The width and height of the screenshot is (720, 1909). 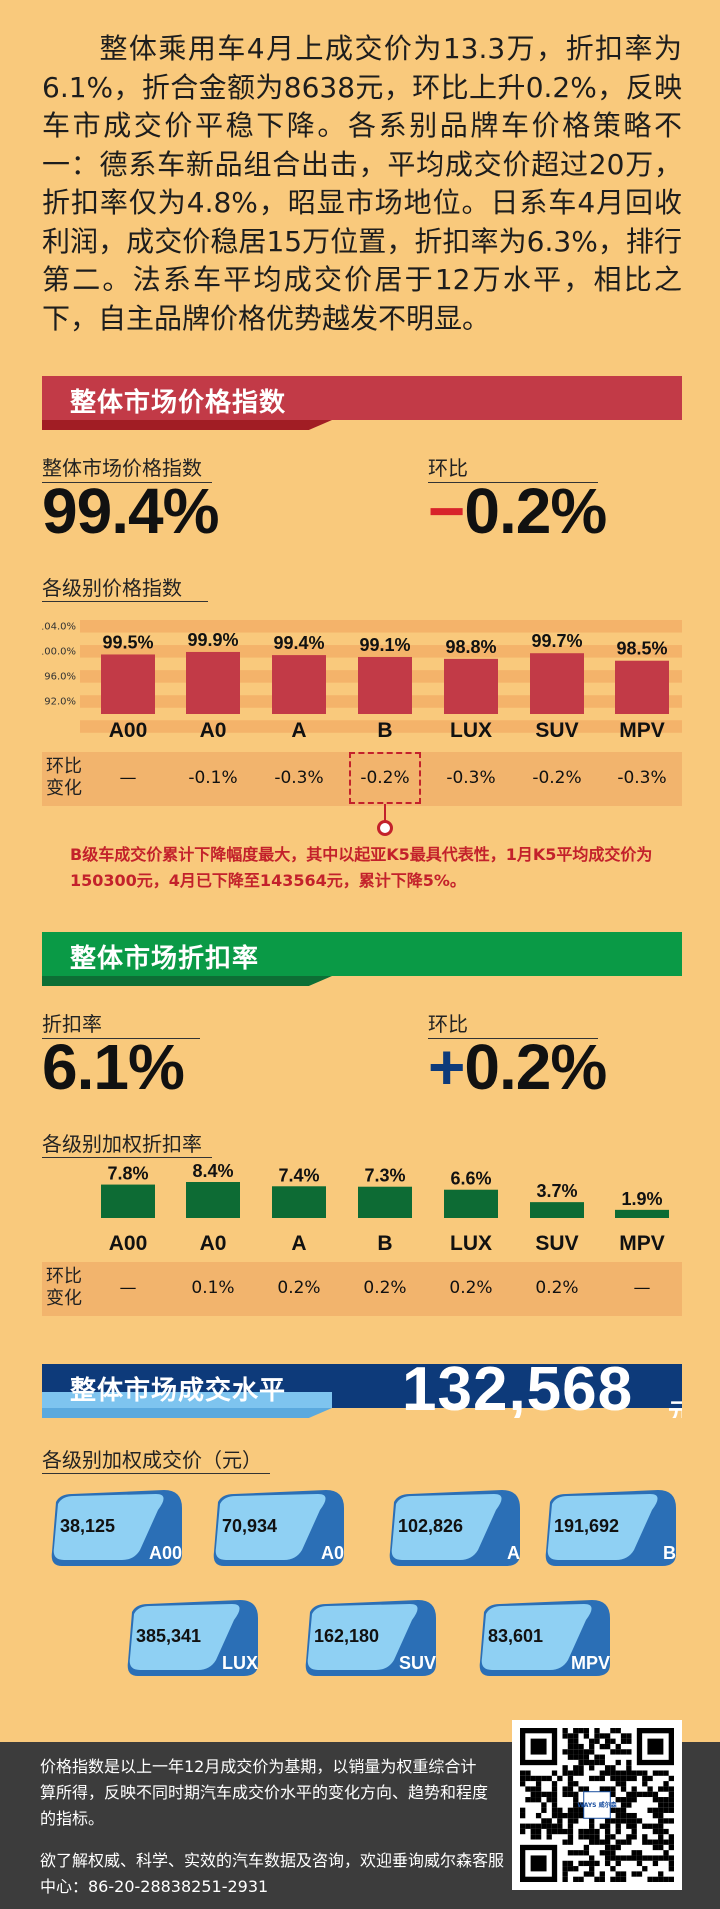 What do you see at coordinates (165, 1553) in the screenshot?
I see `pill-category: A00` at bounding box center [165, 1553].